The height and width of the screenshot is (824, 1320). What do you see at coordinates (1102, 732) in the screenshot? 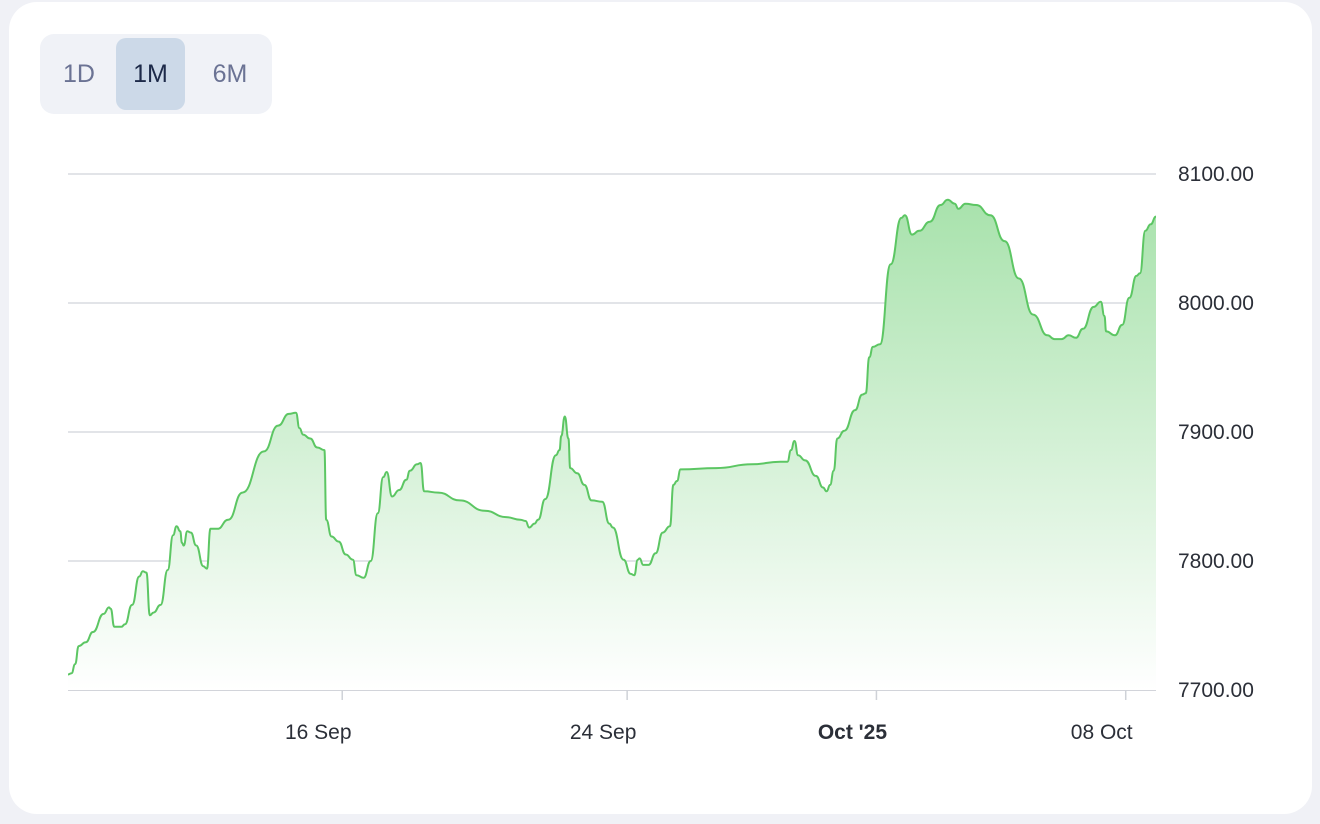
I see `x-tick-label: 08 Oct` at bounding box center [1102, 732].